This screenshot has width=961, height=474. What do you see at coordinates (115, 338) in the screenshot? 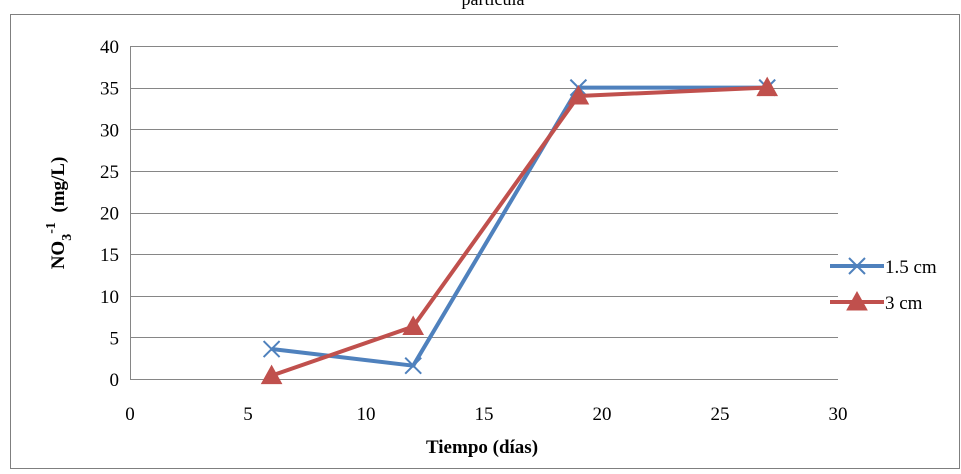
I see `y-tick-label: 5` at bounding box center [115, 338].